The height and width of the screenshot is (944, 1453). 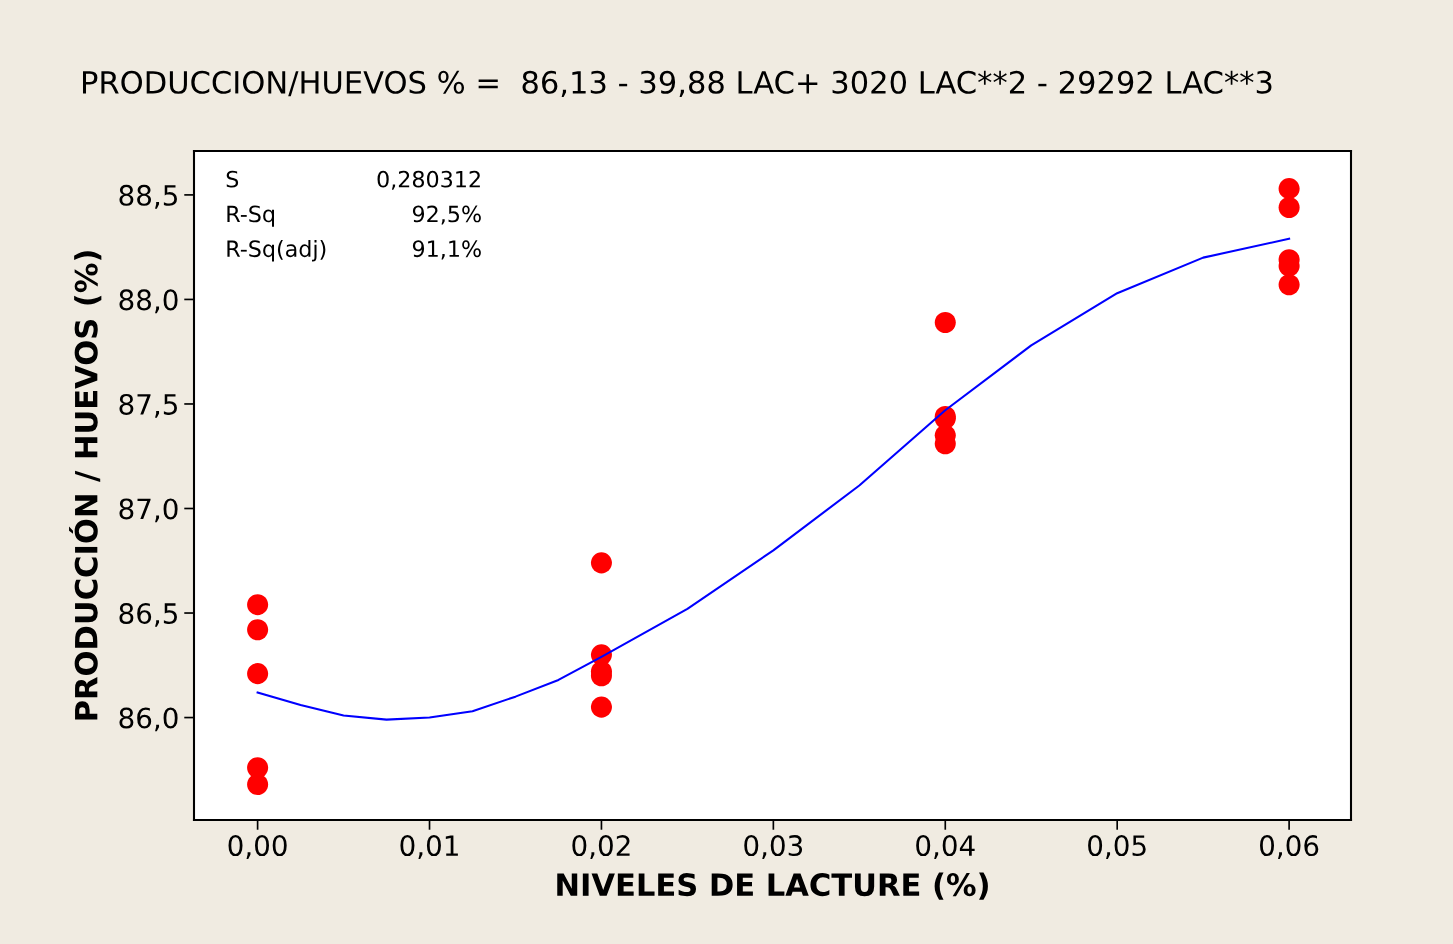 What do you see at coordinates (148, 510) in the screenshot?
I see `y-tick-label: 87,0` at bounding box center [148, 510].